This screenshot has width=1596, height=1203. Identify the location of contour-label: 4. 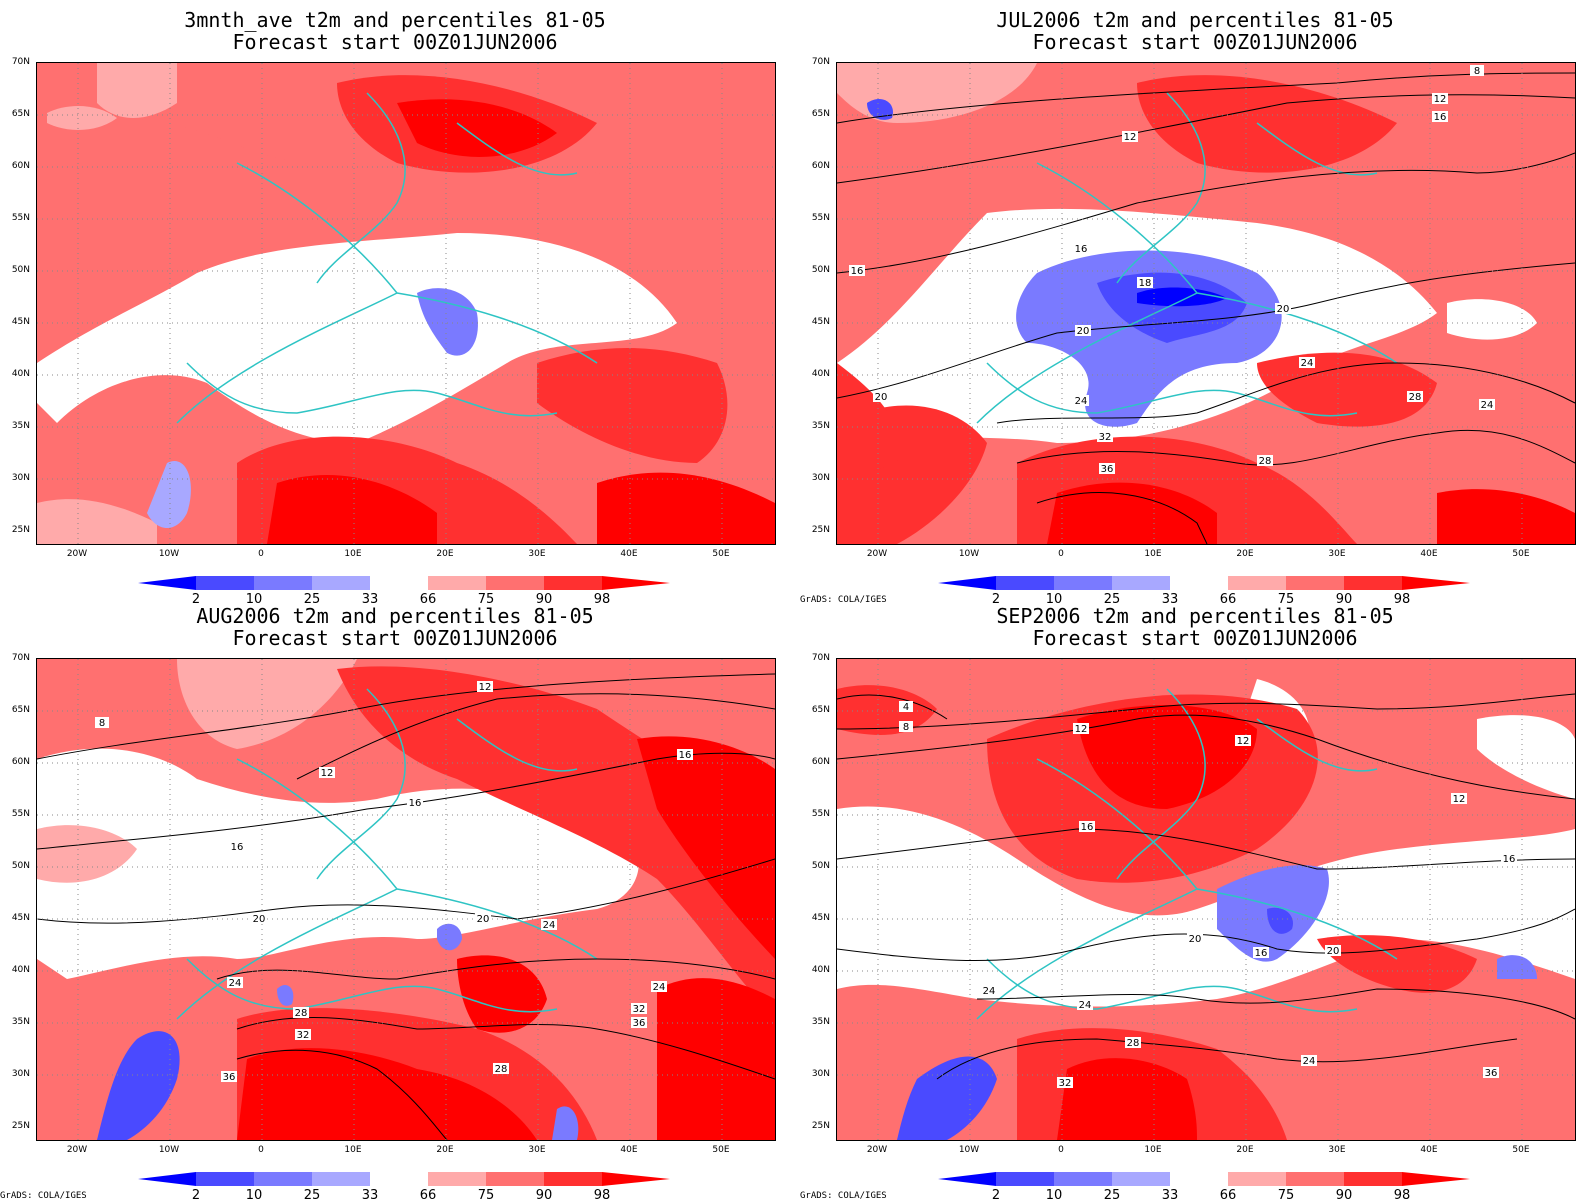
(906, 707).